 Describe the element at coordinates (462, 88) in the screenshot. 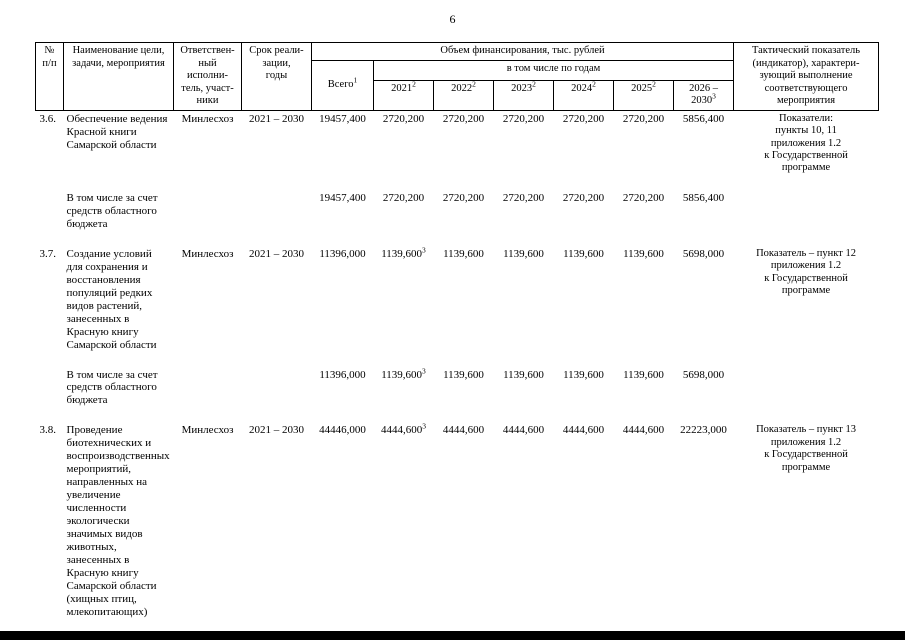

I see `year-label: 2022` at that location.